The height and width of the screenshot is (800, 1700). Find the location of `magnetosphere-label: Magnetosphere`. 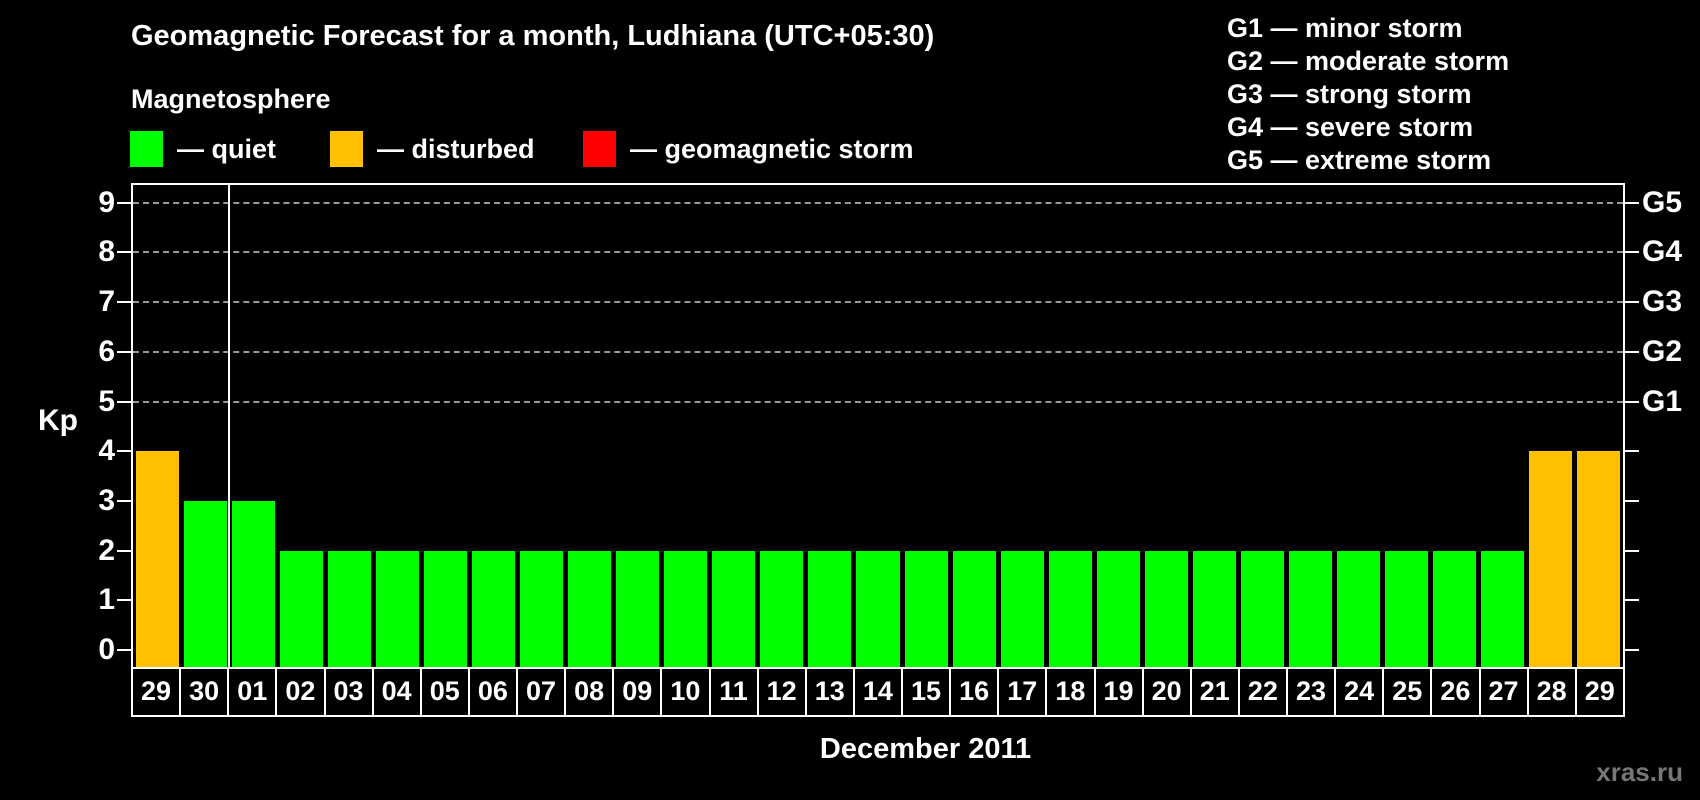

magnetosphere-label: Magnetosphere is located at coordinates (231, 99).